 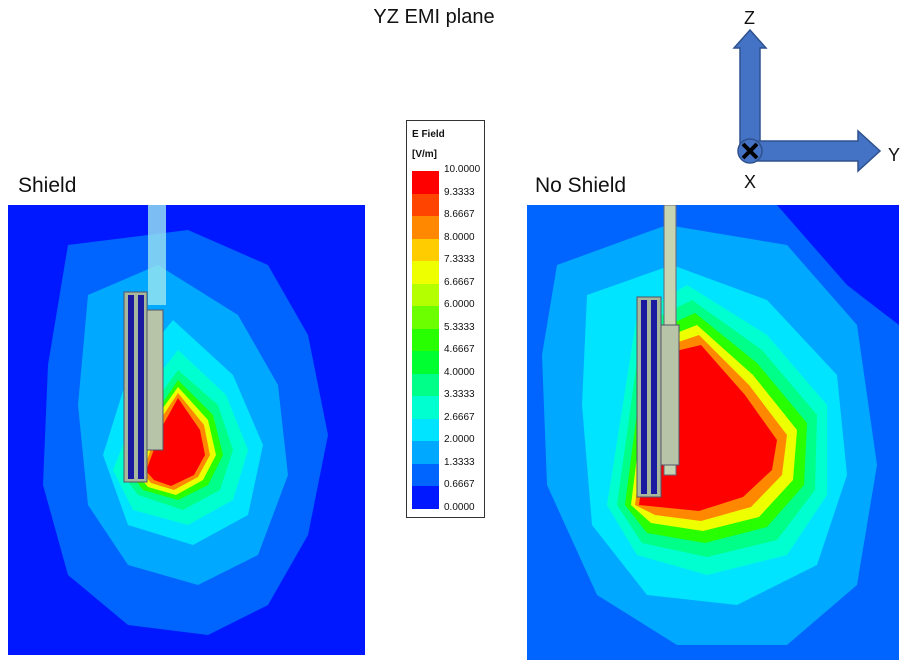 I want to click on legend-tick-label: 2.0000, so click(x=459, y=440).